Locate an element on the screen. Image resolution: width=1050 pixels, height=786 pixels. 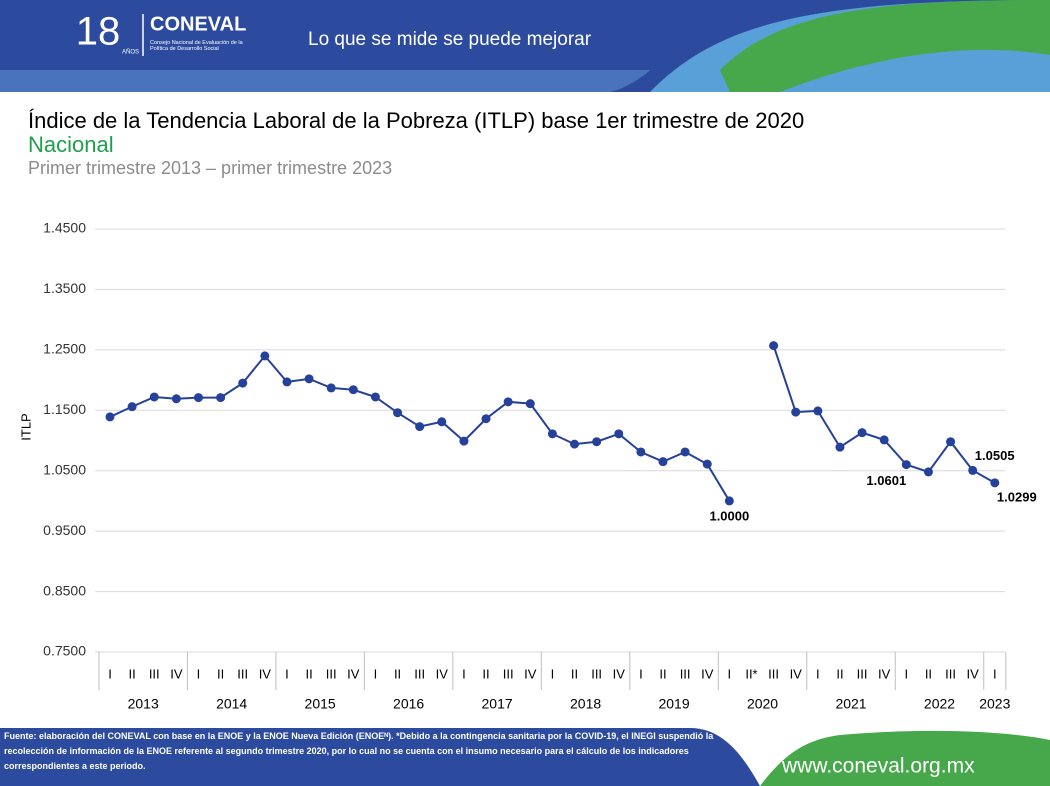
chart-subtitle: Nacional is located at coordinates (71, 144).